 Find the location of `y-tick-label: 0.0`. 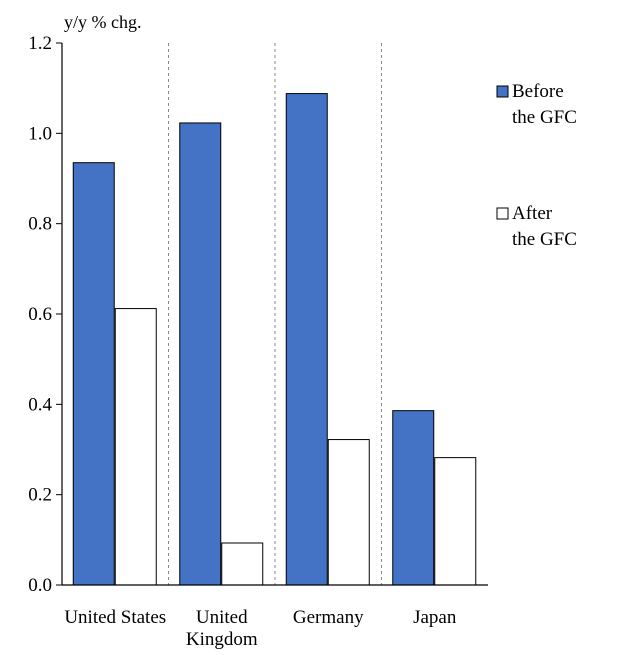

y-tick-label: 0.0 is located at coordinates (40, 585).